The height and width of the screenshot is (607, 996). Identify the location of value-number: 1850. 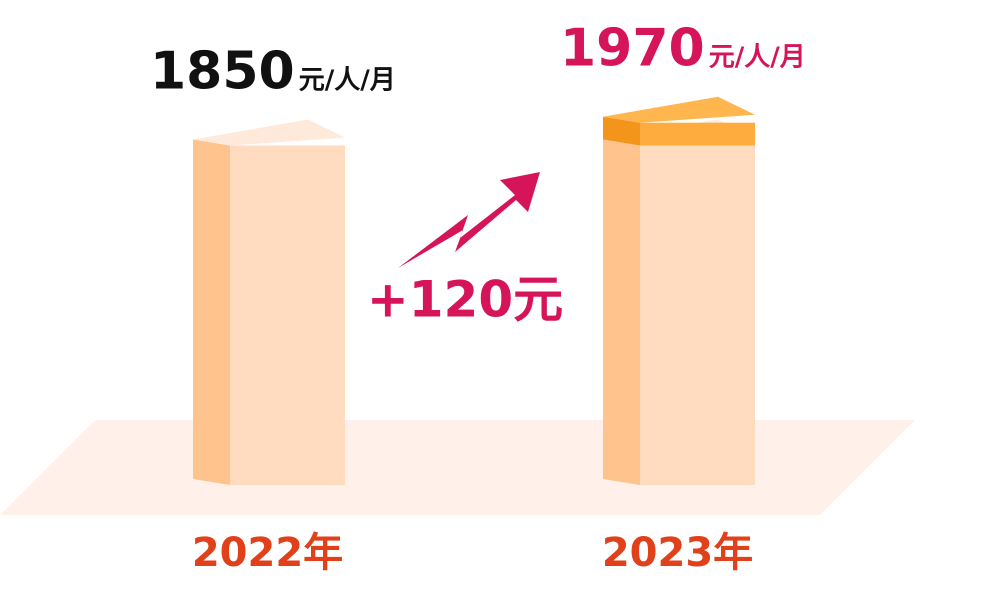
(222, 72).